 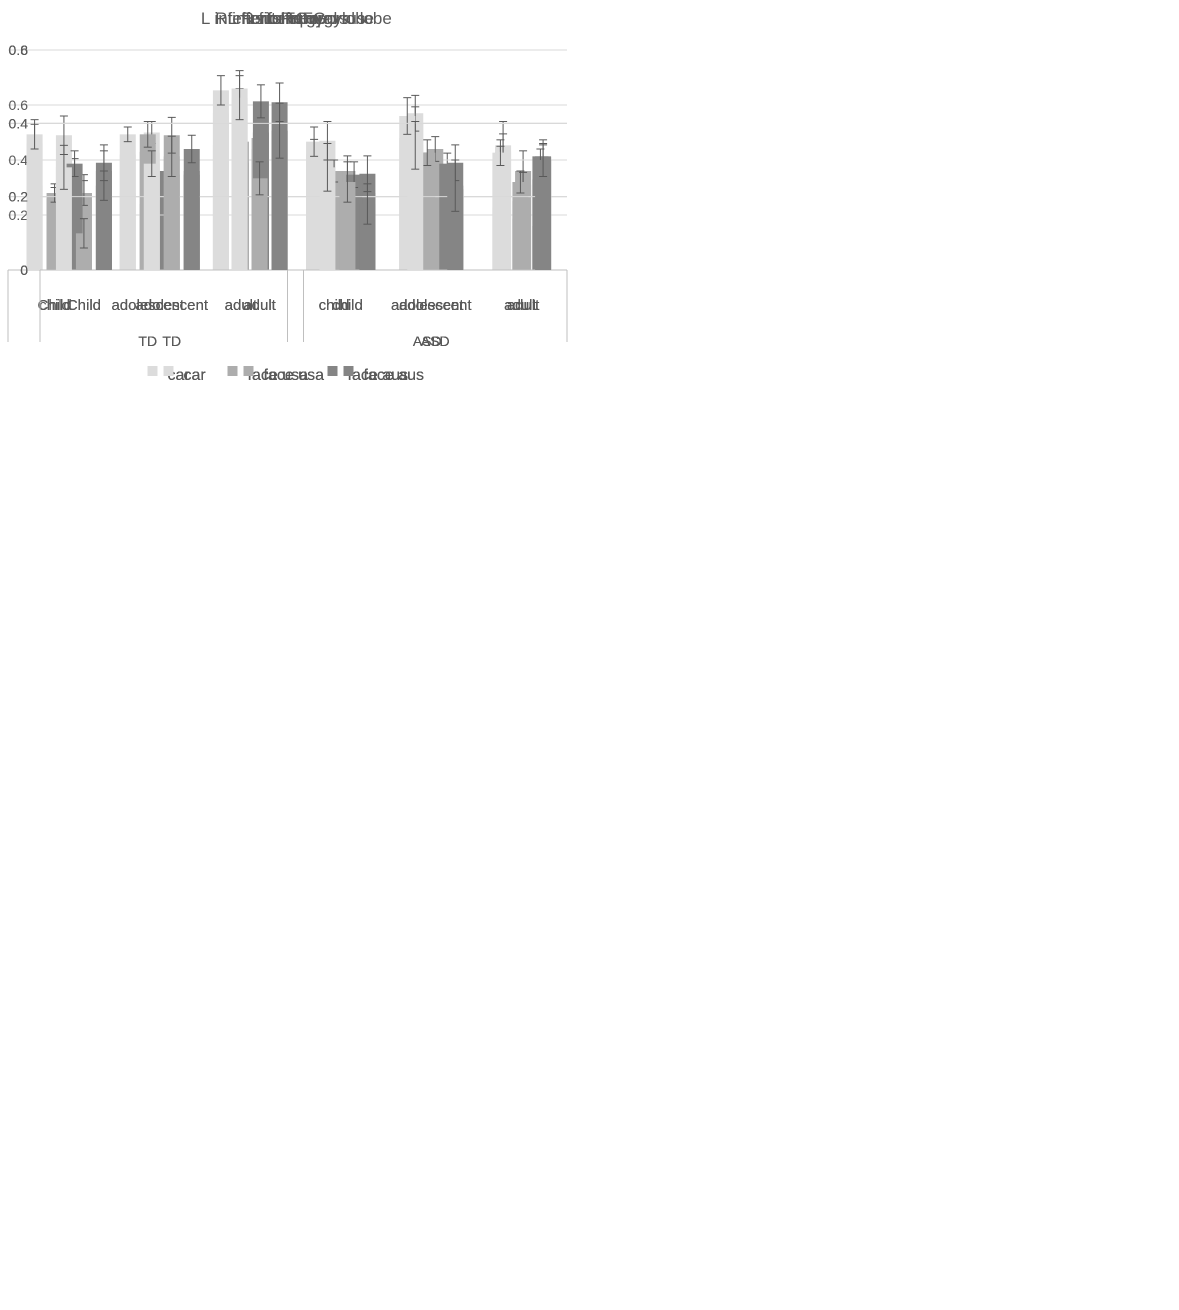 What do you see at coordinates (63, 218) in the screenshot?
I see `bar-car-td-child` at bounding box center [63, 218].